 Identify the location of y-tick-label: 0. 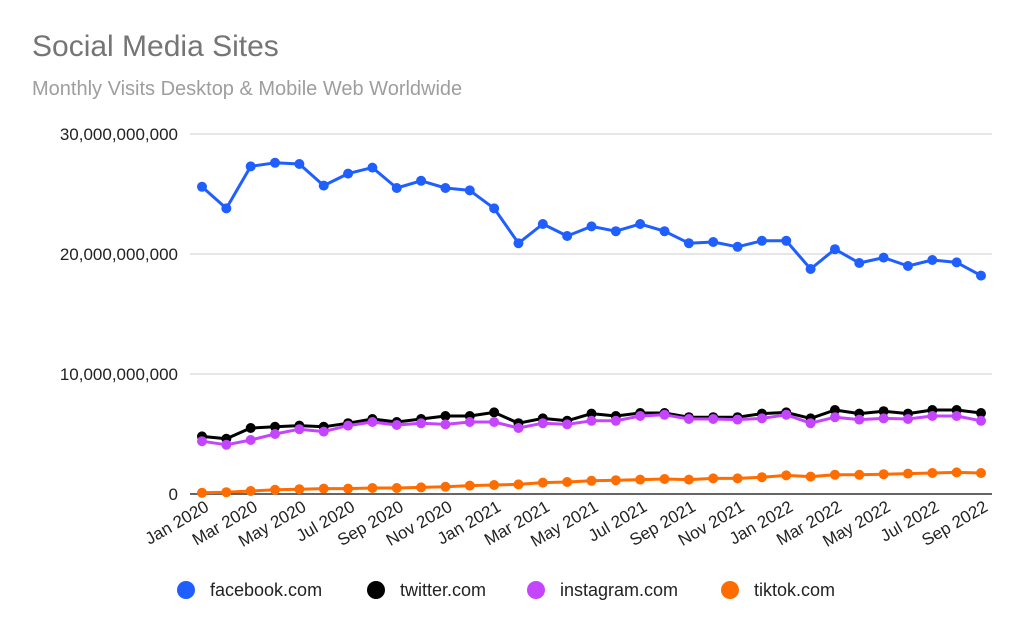
(173, 494).